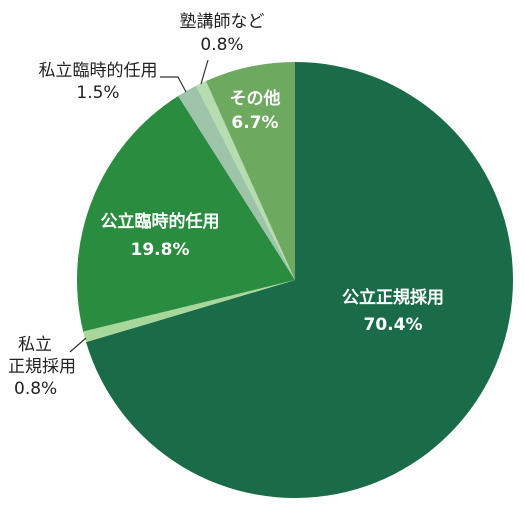 The width and height of the screenshot is (524, 511). I want to click on slice-label-private-regular-line1: 私立, so click(35, 345).